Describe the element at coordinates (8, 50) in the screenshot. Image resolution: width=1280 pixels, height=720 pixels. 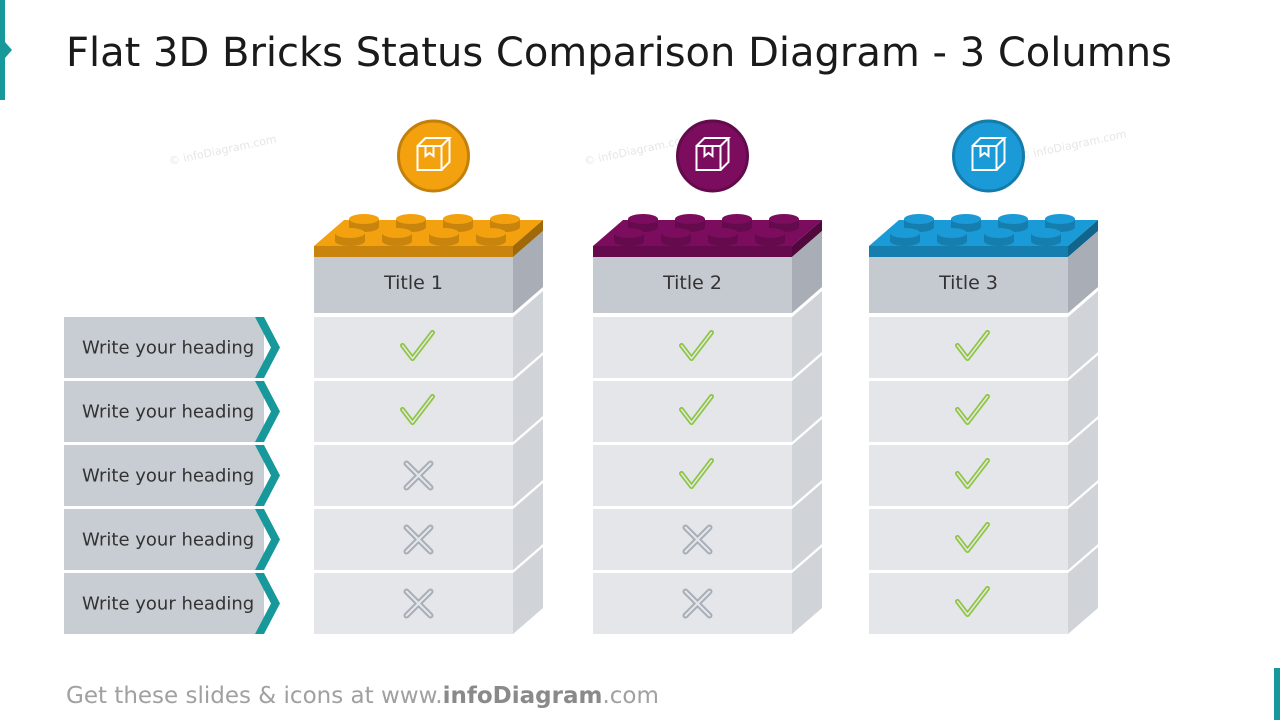
I see `accent-arrow` at that location.